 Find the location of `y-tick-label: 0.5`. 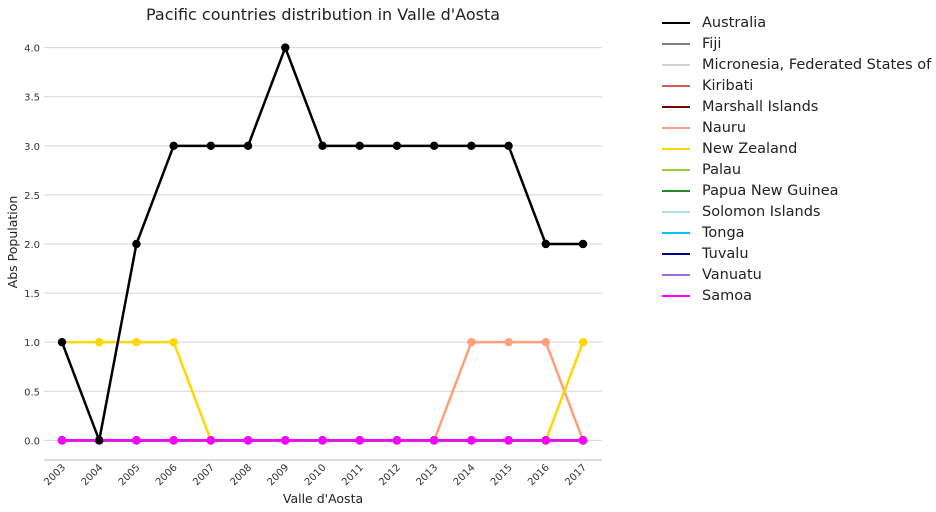

y-tick-label: 0.5 is located at coordinates (32, 392).